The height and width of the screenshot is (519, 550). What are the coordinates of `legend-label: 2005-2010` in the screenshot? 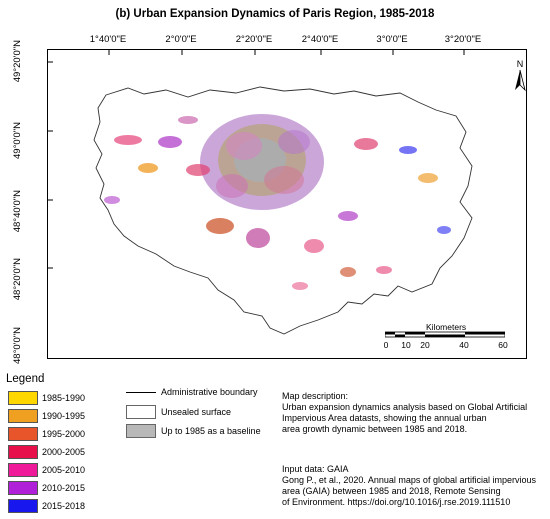 It's located at (64, 470).